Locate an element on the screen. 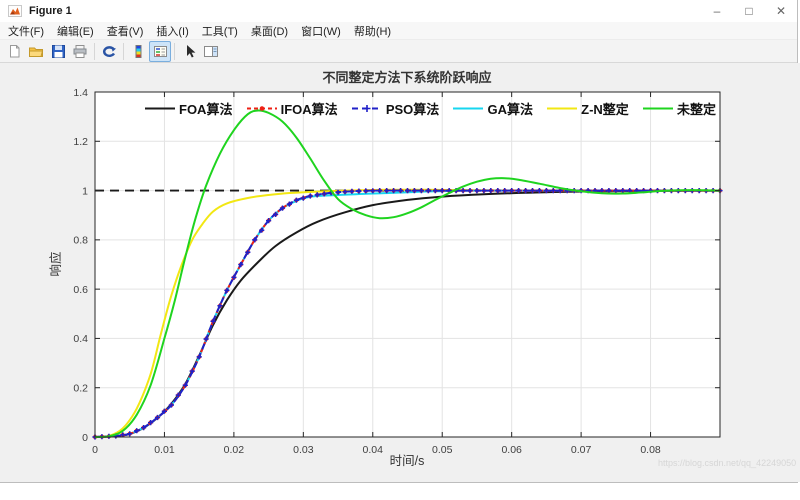 Image resolution: width=800 pixels, height=500 pixels. matlab-figure-icon is located at coordinates (15, 11).